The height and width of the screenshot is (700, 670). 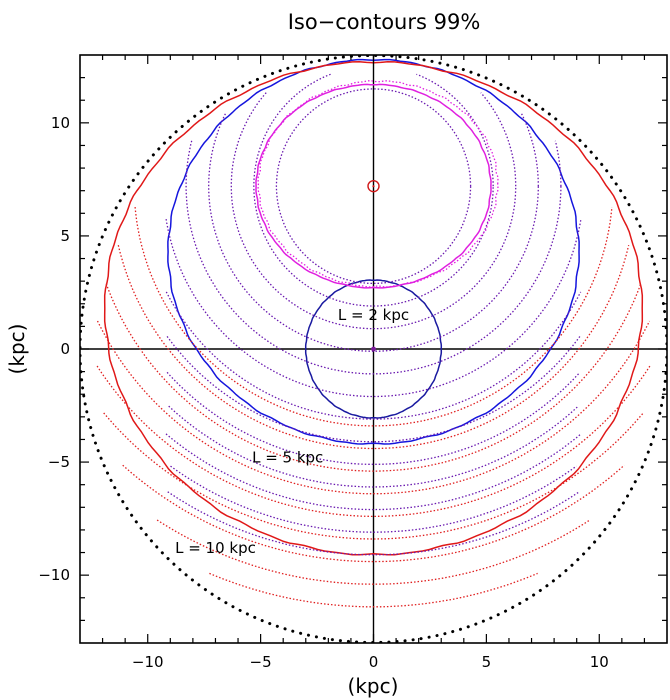 I want to click on x-tick-label: −5, so click(x=261, y=662).